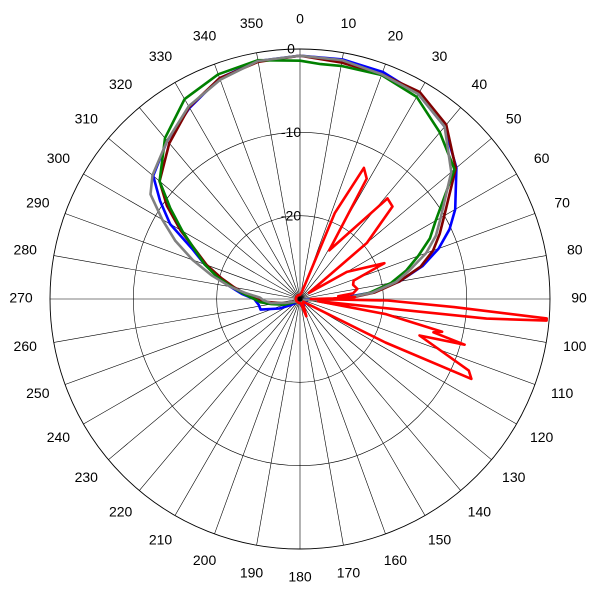 The image size is (600, 600). What do you see at coordinates (562, 393) in the screenshot?
I see `angle-tick-label: 110` at bounding box center [562, 393].